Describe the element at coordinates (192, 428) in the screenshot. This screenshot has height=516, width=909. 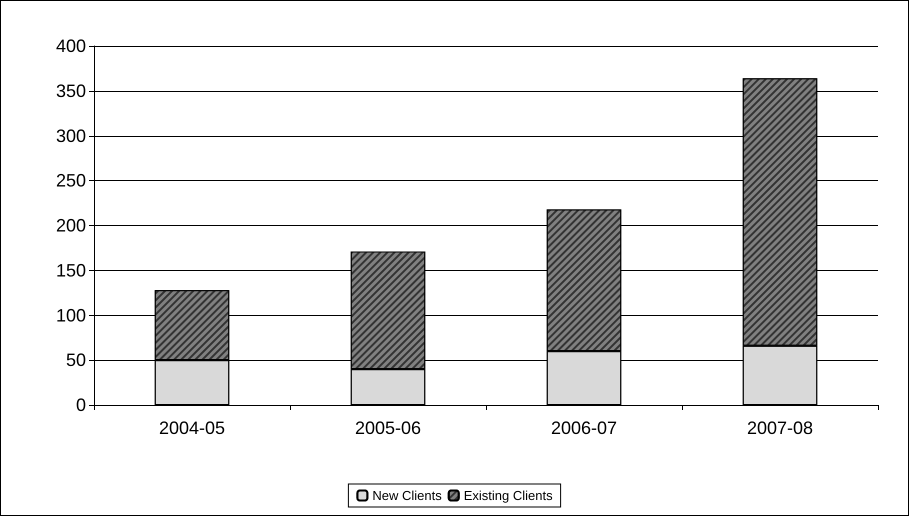
I see `x-tick-label: 2004-05` at that location.